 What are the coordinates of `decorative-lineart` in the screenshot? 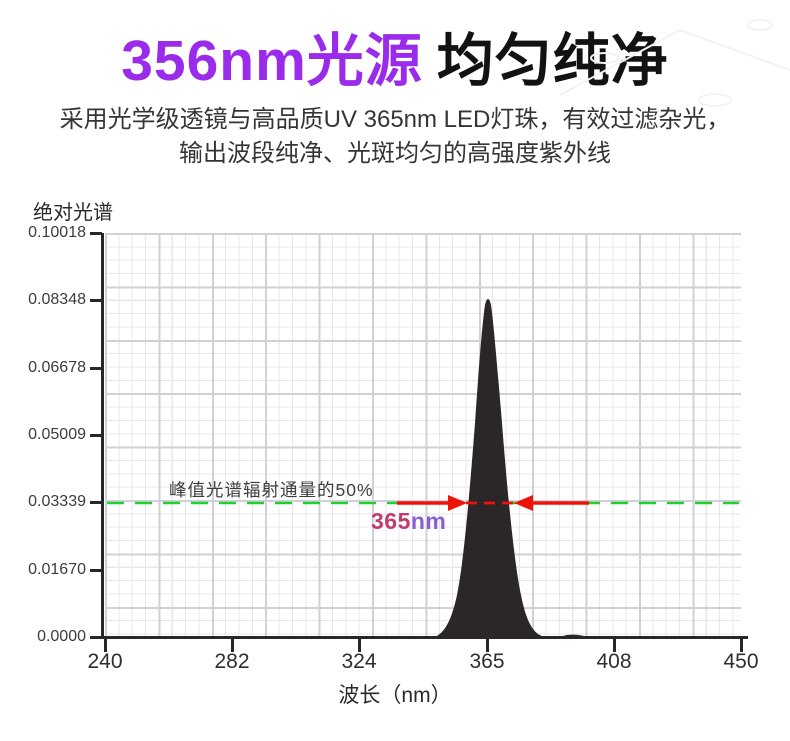 It's located at (674, 63).